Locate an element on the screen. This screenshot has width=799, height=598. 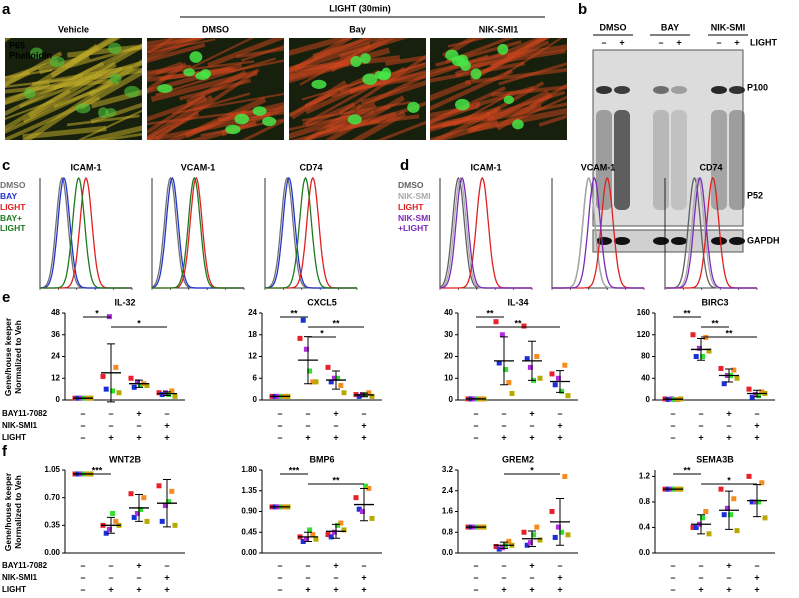
condition-label: BAY11-7082 is located at coordinates (25, 565).